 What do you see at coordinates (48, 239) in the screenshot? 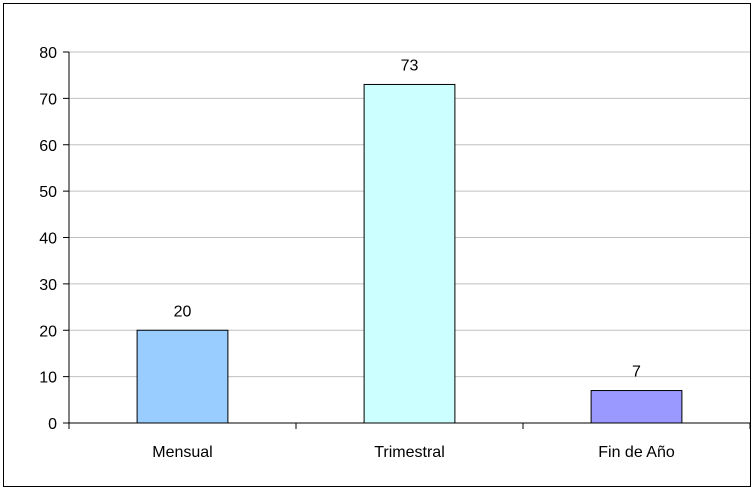
I see `y-tick-label-40: 40` at bounding box center [48, 239].